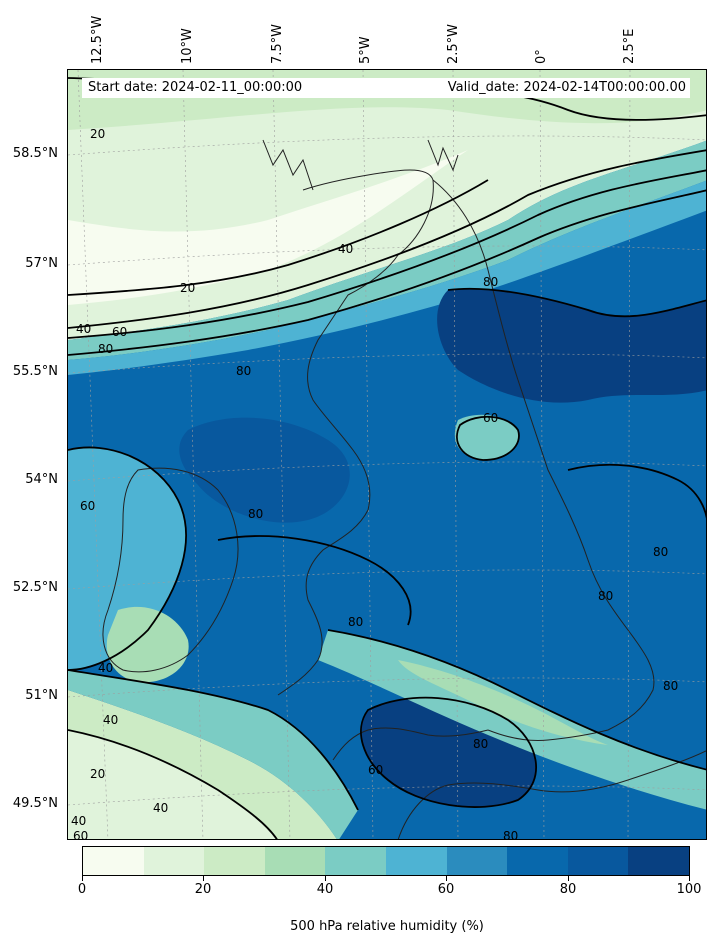 The image size is (716, 949). Describe the element at coordinates (503, 702) in the screenshot. I see `moist-band-channel-inner` at that location.